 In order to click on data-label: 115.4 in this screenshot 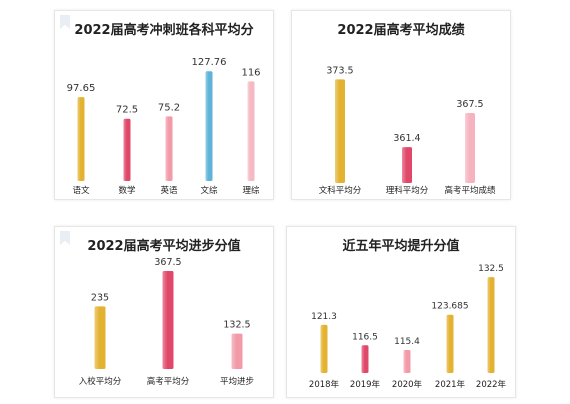, I will do `click(407, 342)`.